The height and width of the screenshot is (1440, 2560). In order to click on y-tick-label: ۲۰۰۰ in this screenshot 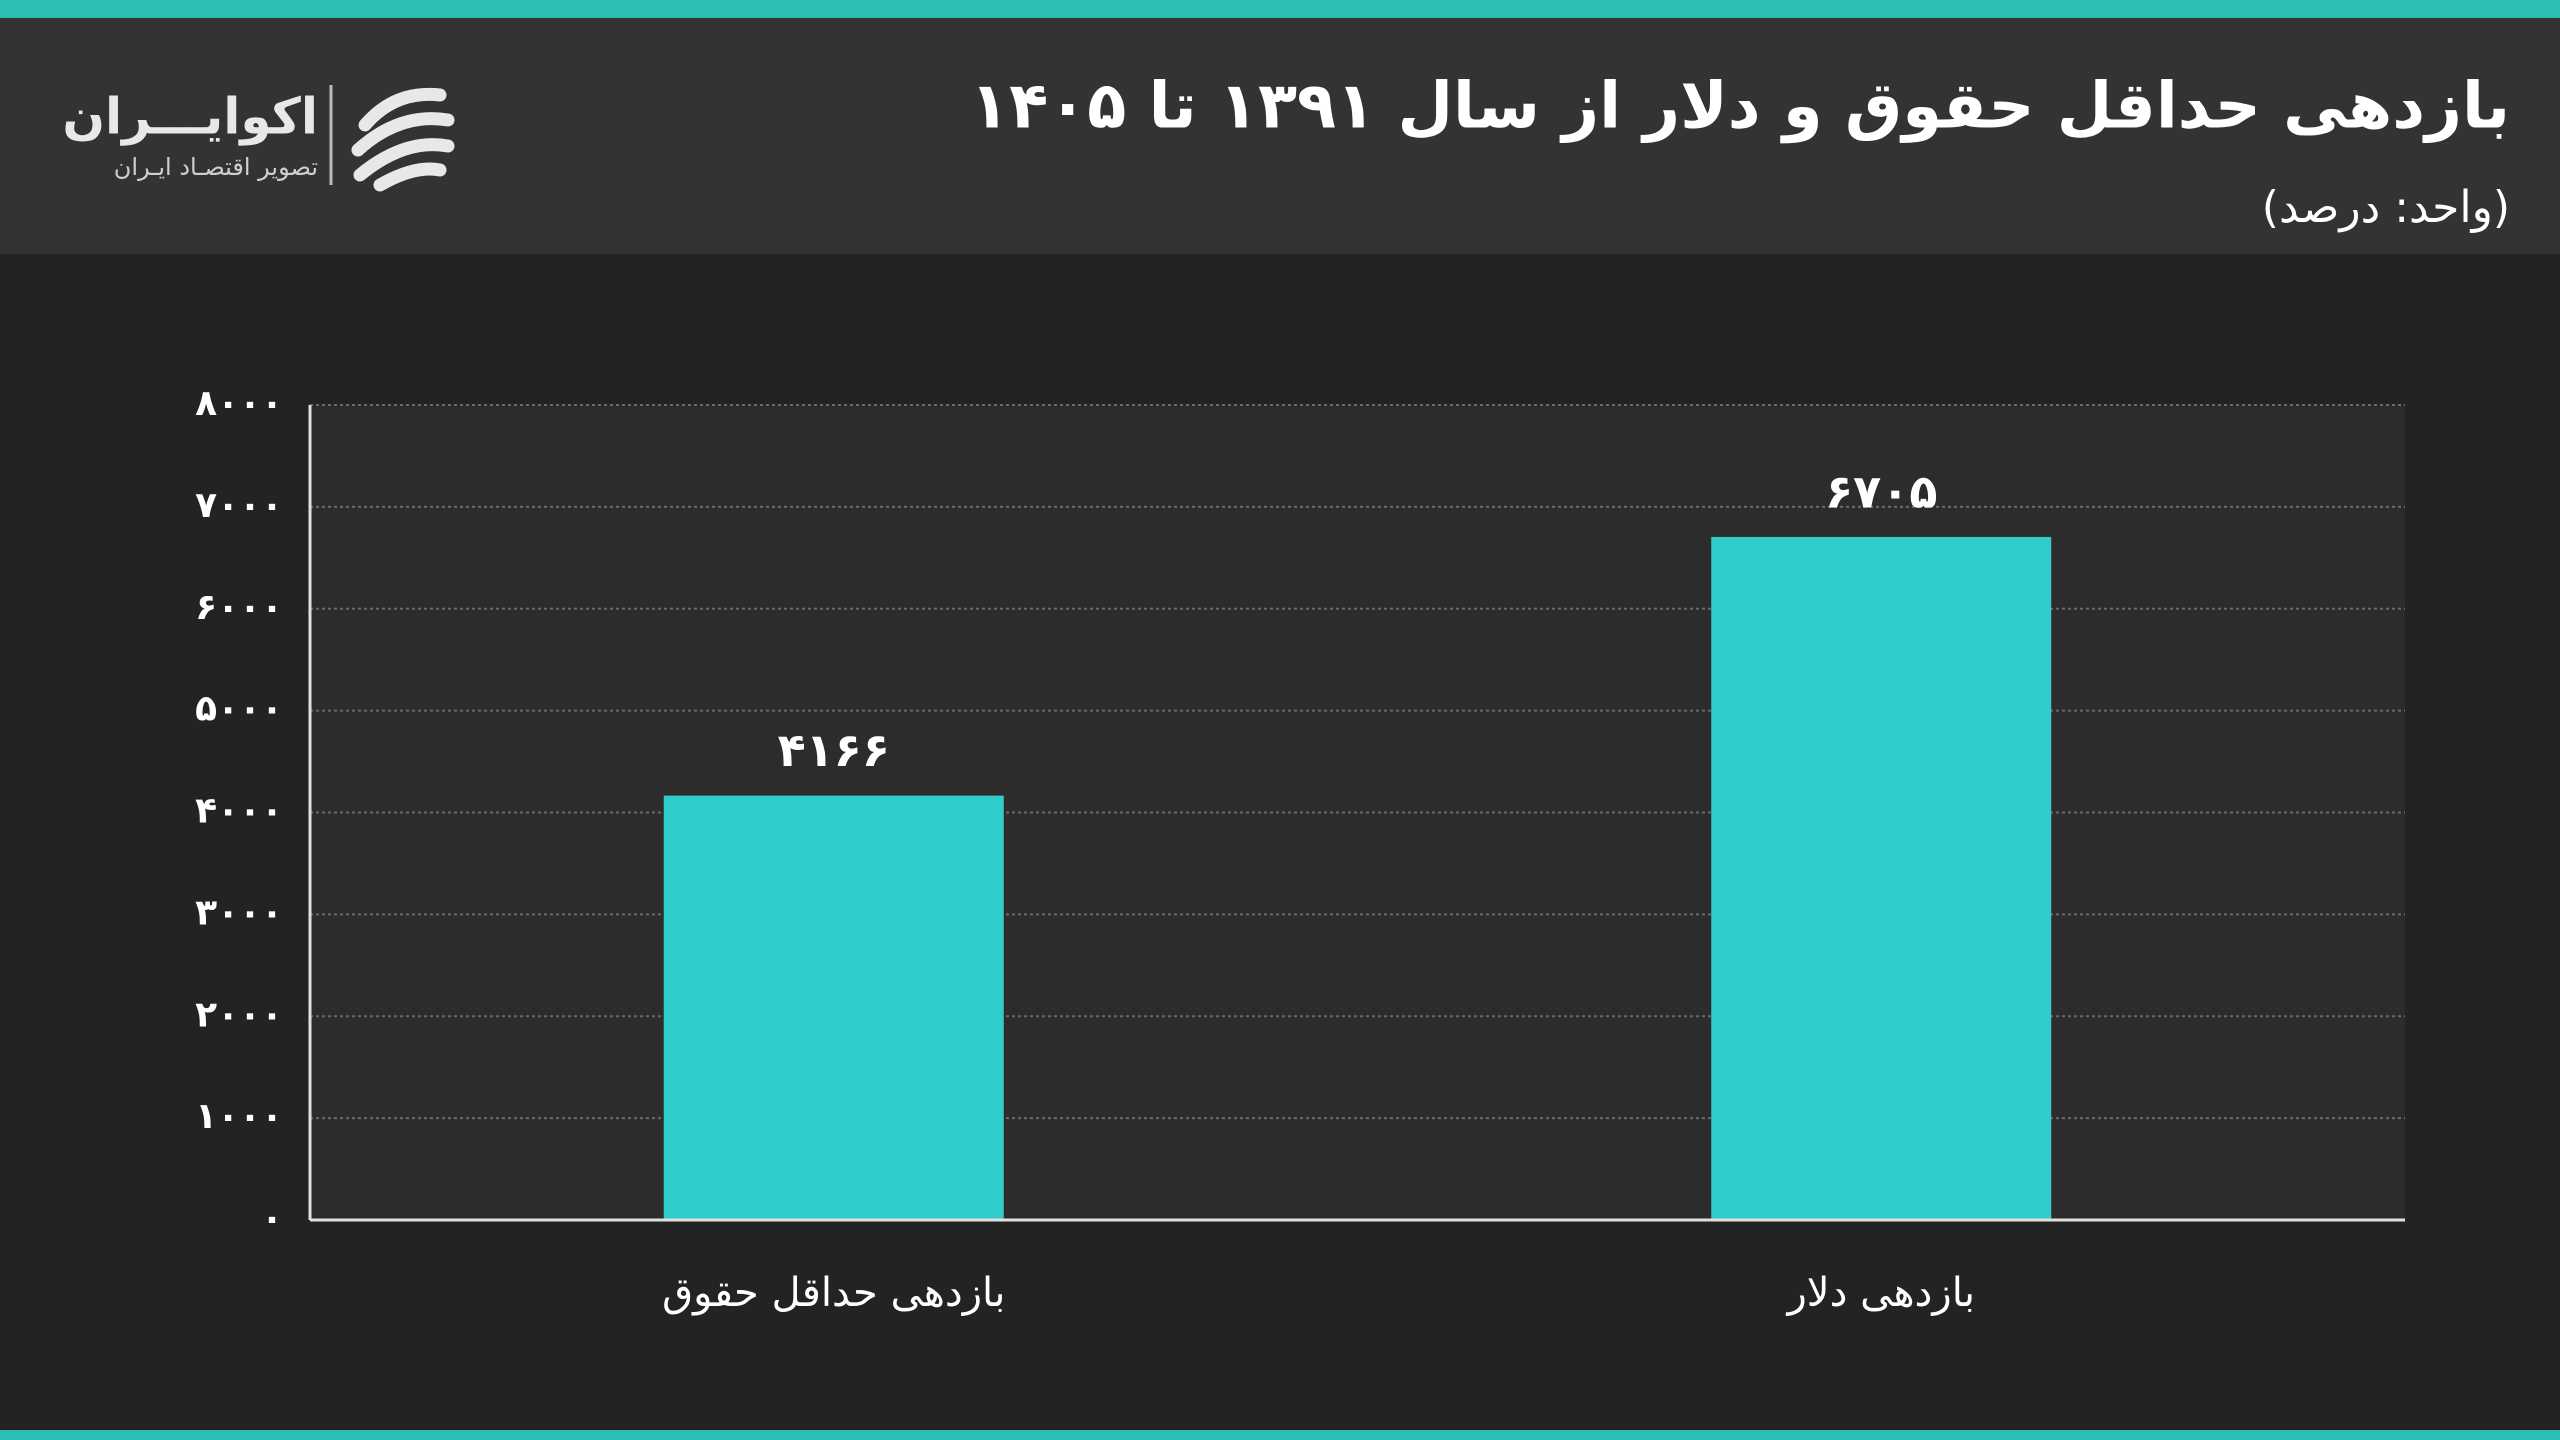, I will do `click(239, 1014)`.